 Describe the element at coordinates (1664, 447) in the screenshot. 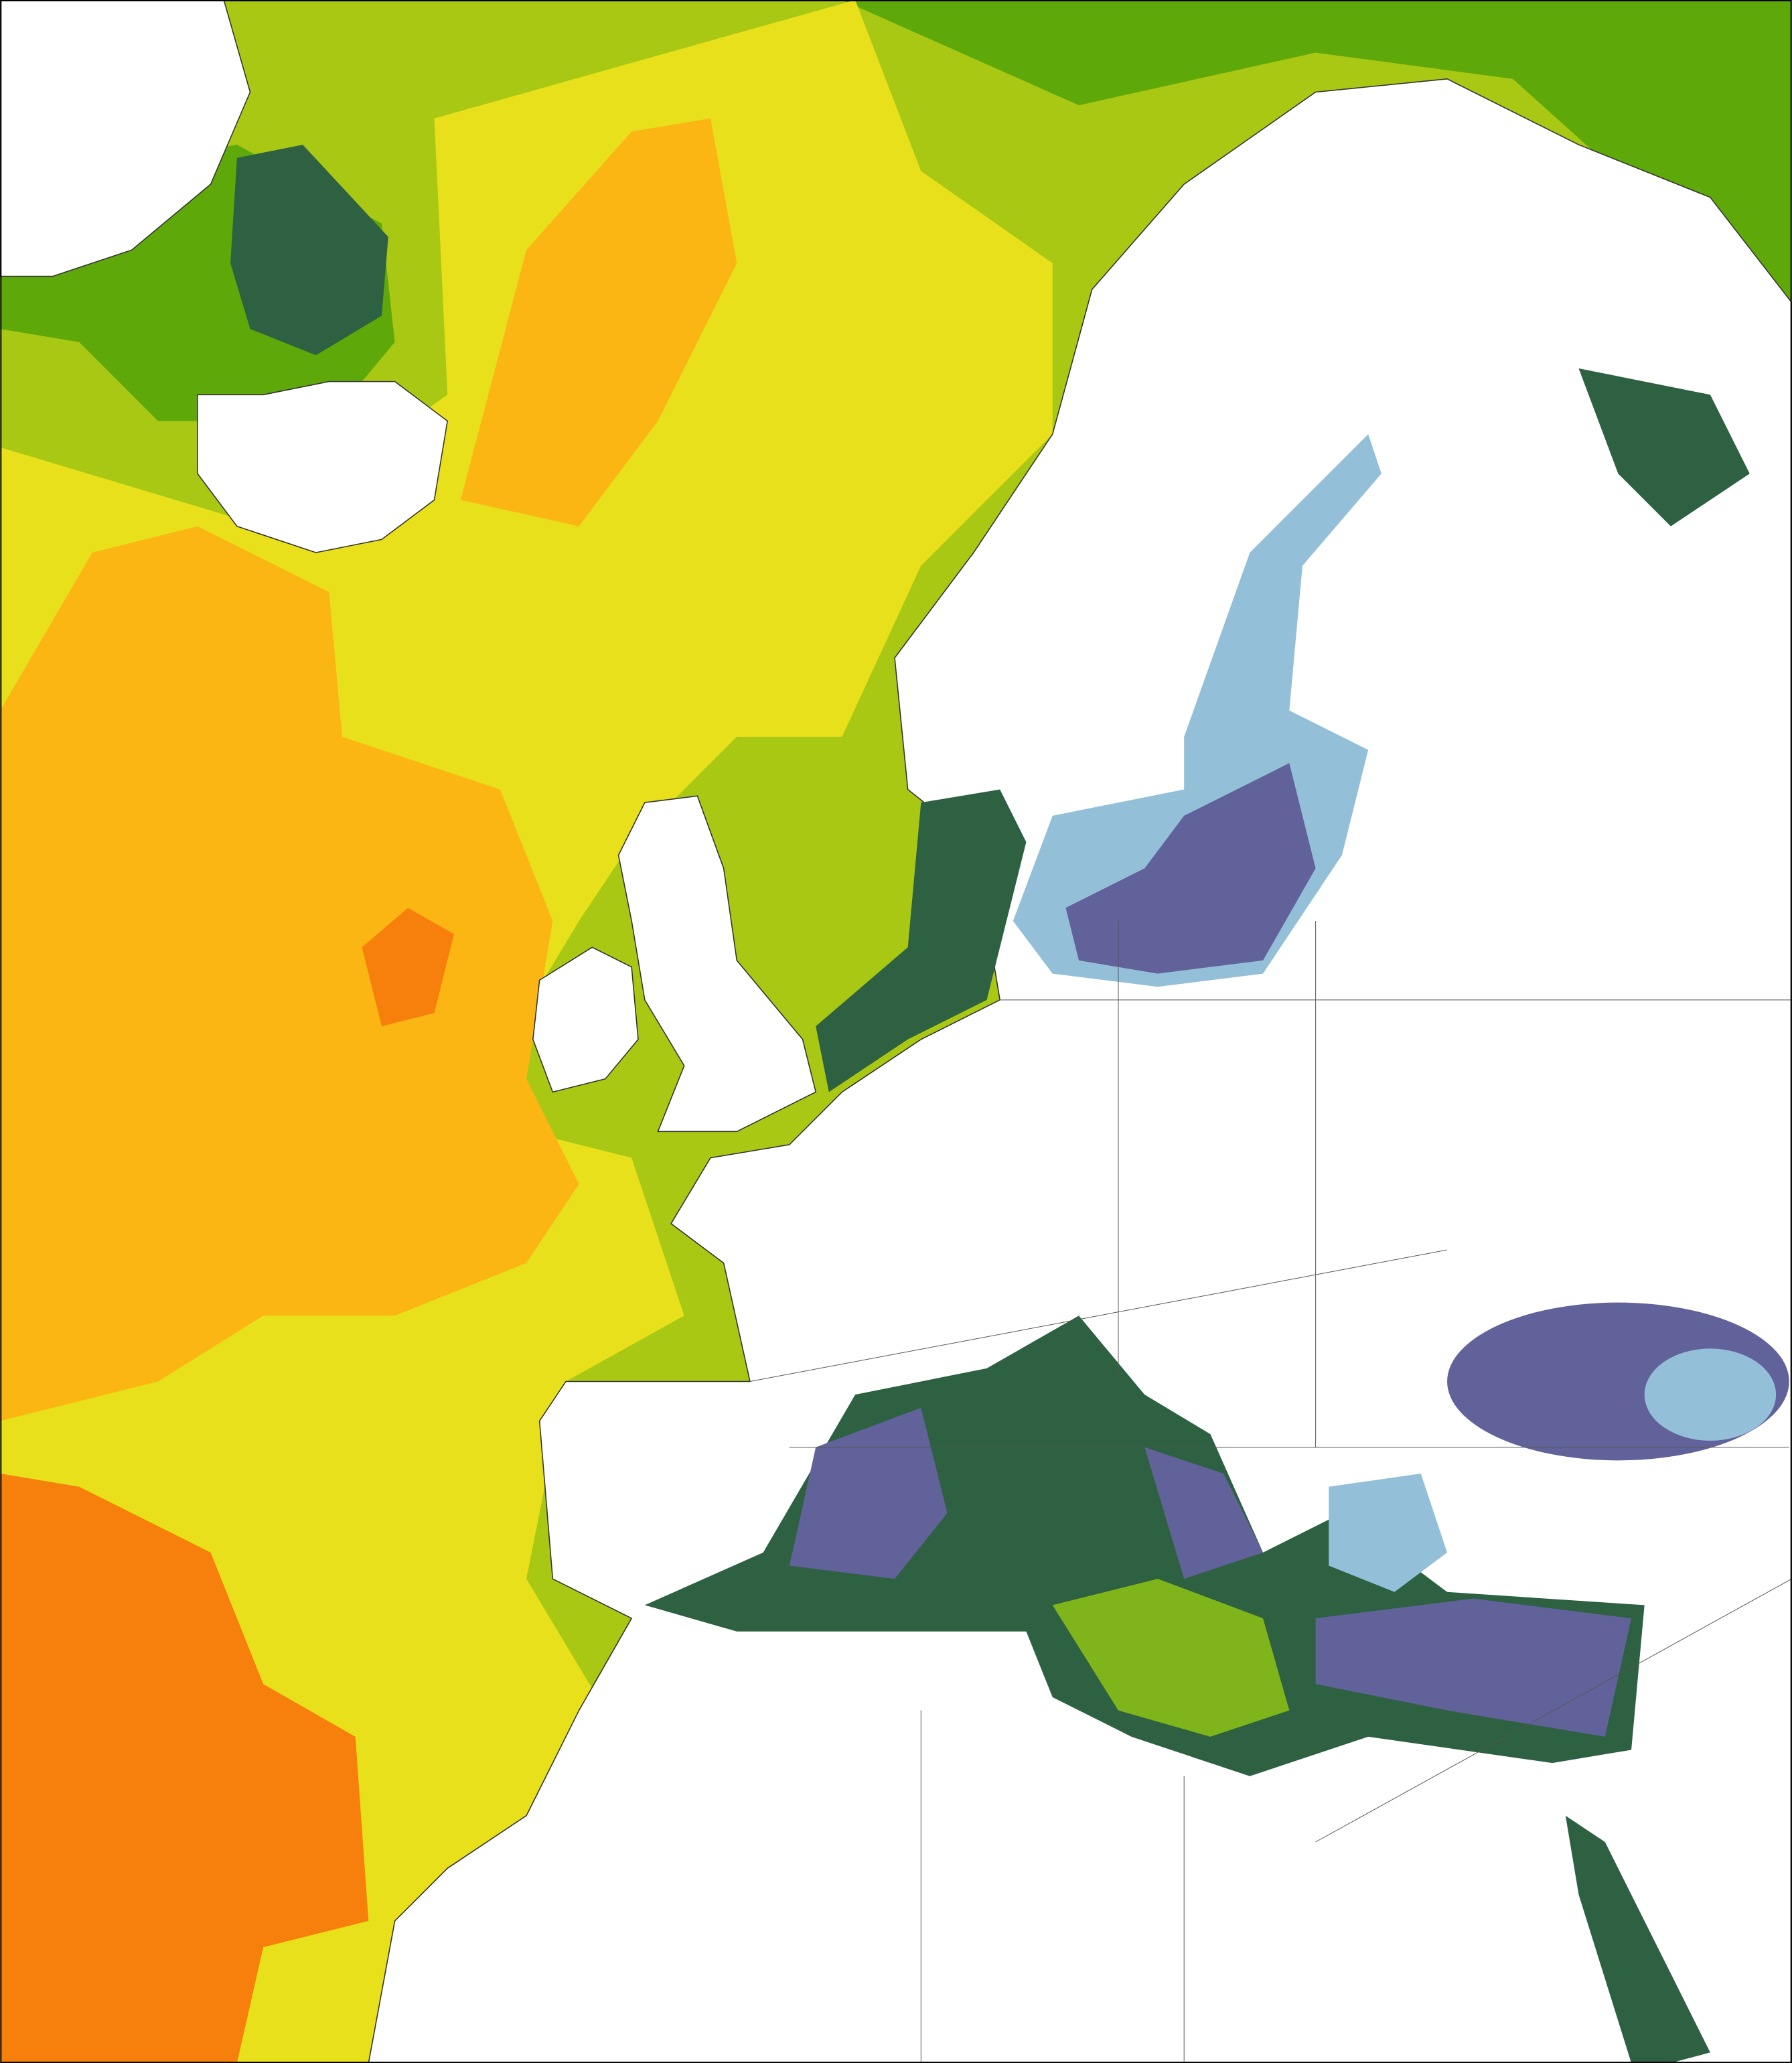

I see `white-sea` at that location.